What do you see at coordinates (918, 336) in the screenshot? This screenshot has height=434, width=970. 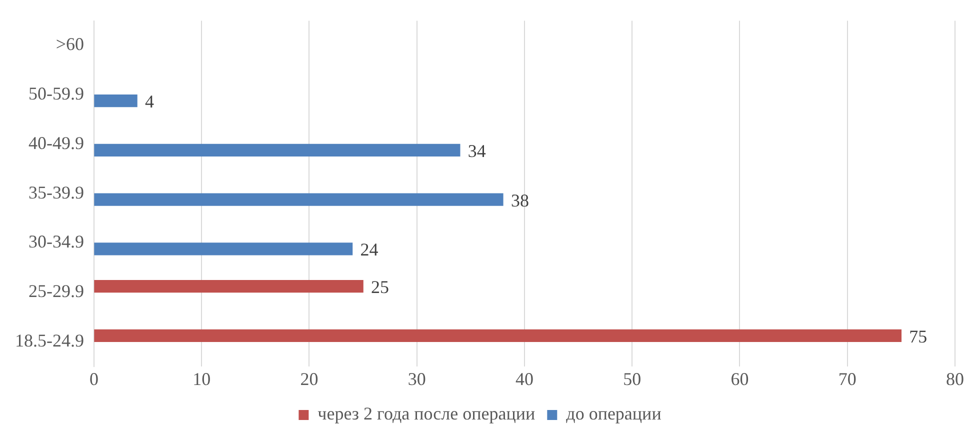 I see `data-label: 75` at bounding box center [918, 336].